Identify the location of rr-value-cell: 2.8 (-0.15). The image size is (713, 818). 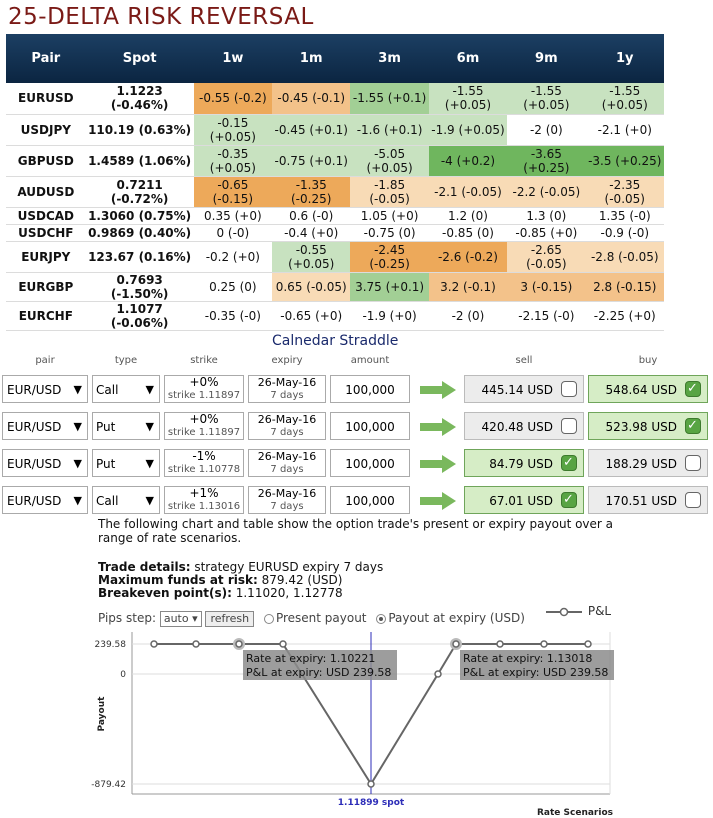
(624, 287).